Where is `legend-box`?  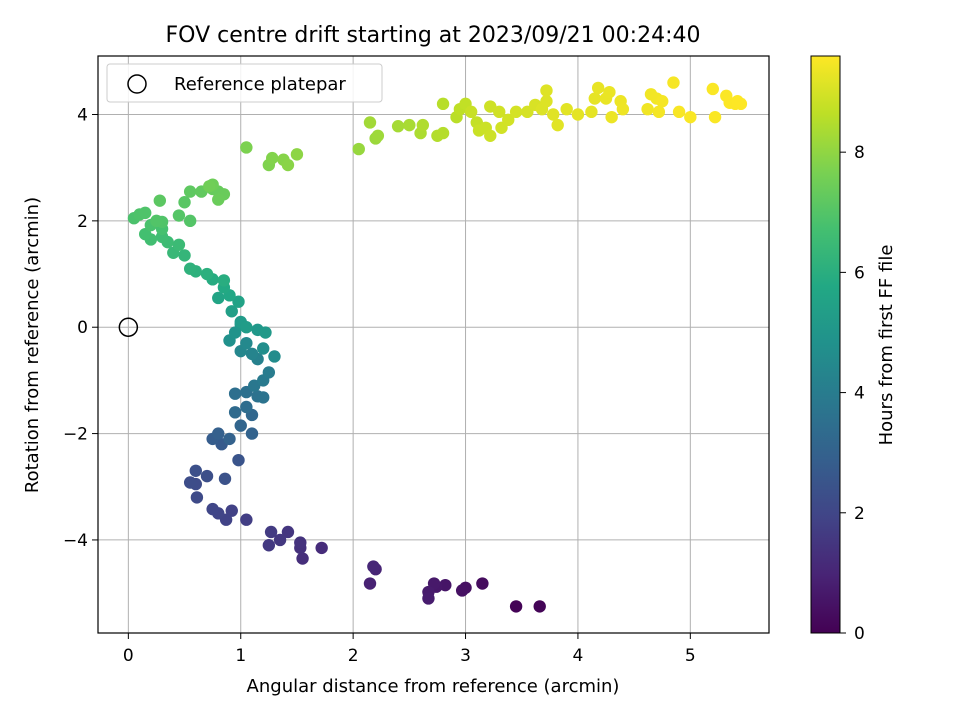 legend-box is located at coordinates (244, 83).